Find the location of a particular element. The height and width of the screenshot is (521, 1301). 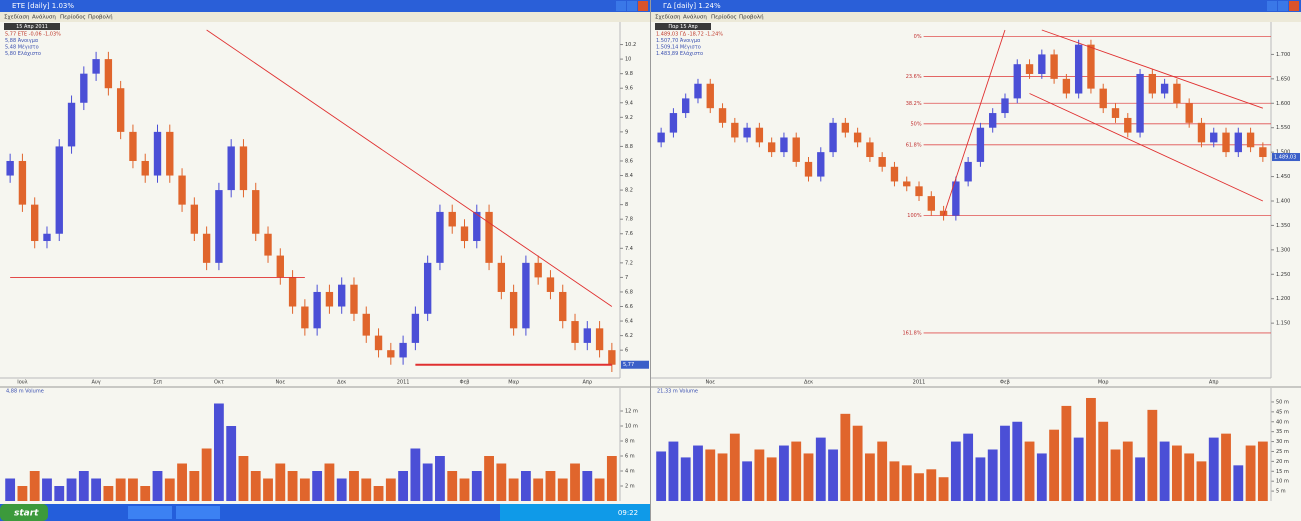

legend-line: 5,80 Ελάχιστο is located at coordinates (23, 53).